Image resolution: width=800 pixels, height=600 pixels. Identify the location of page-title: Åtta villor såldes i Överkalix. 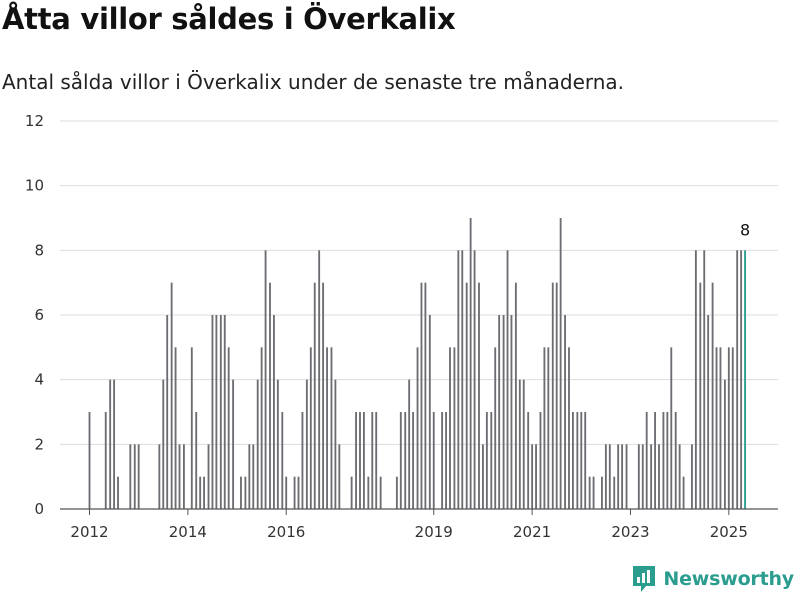
(229, 19).